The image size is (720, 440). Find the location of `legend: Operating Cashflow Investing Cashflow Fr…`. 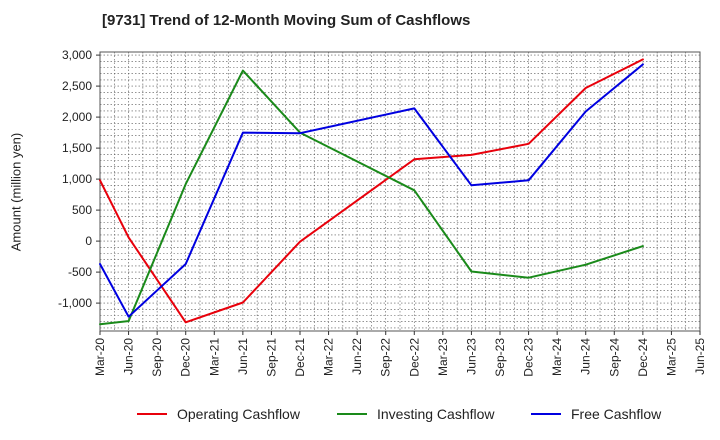

legend: Operating Cashflow Investing Cashflow Fr… is located at coordinates (360, 414).